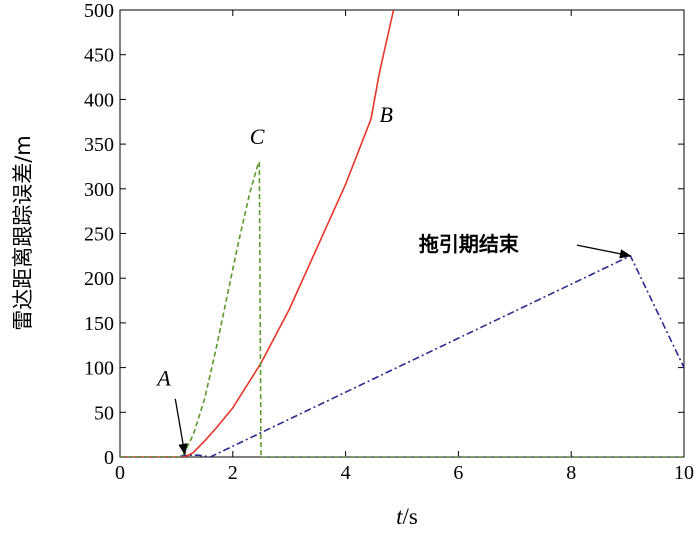 This screenshot has width=700, height=533. I want to click on y-tick-label: 350, so click(99, 145).